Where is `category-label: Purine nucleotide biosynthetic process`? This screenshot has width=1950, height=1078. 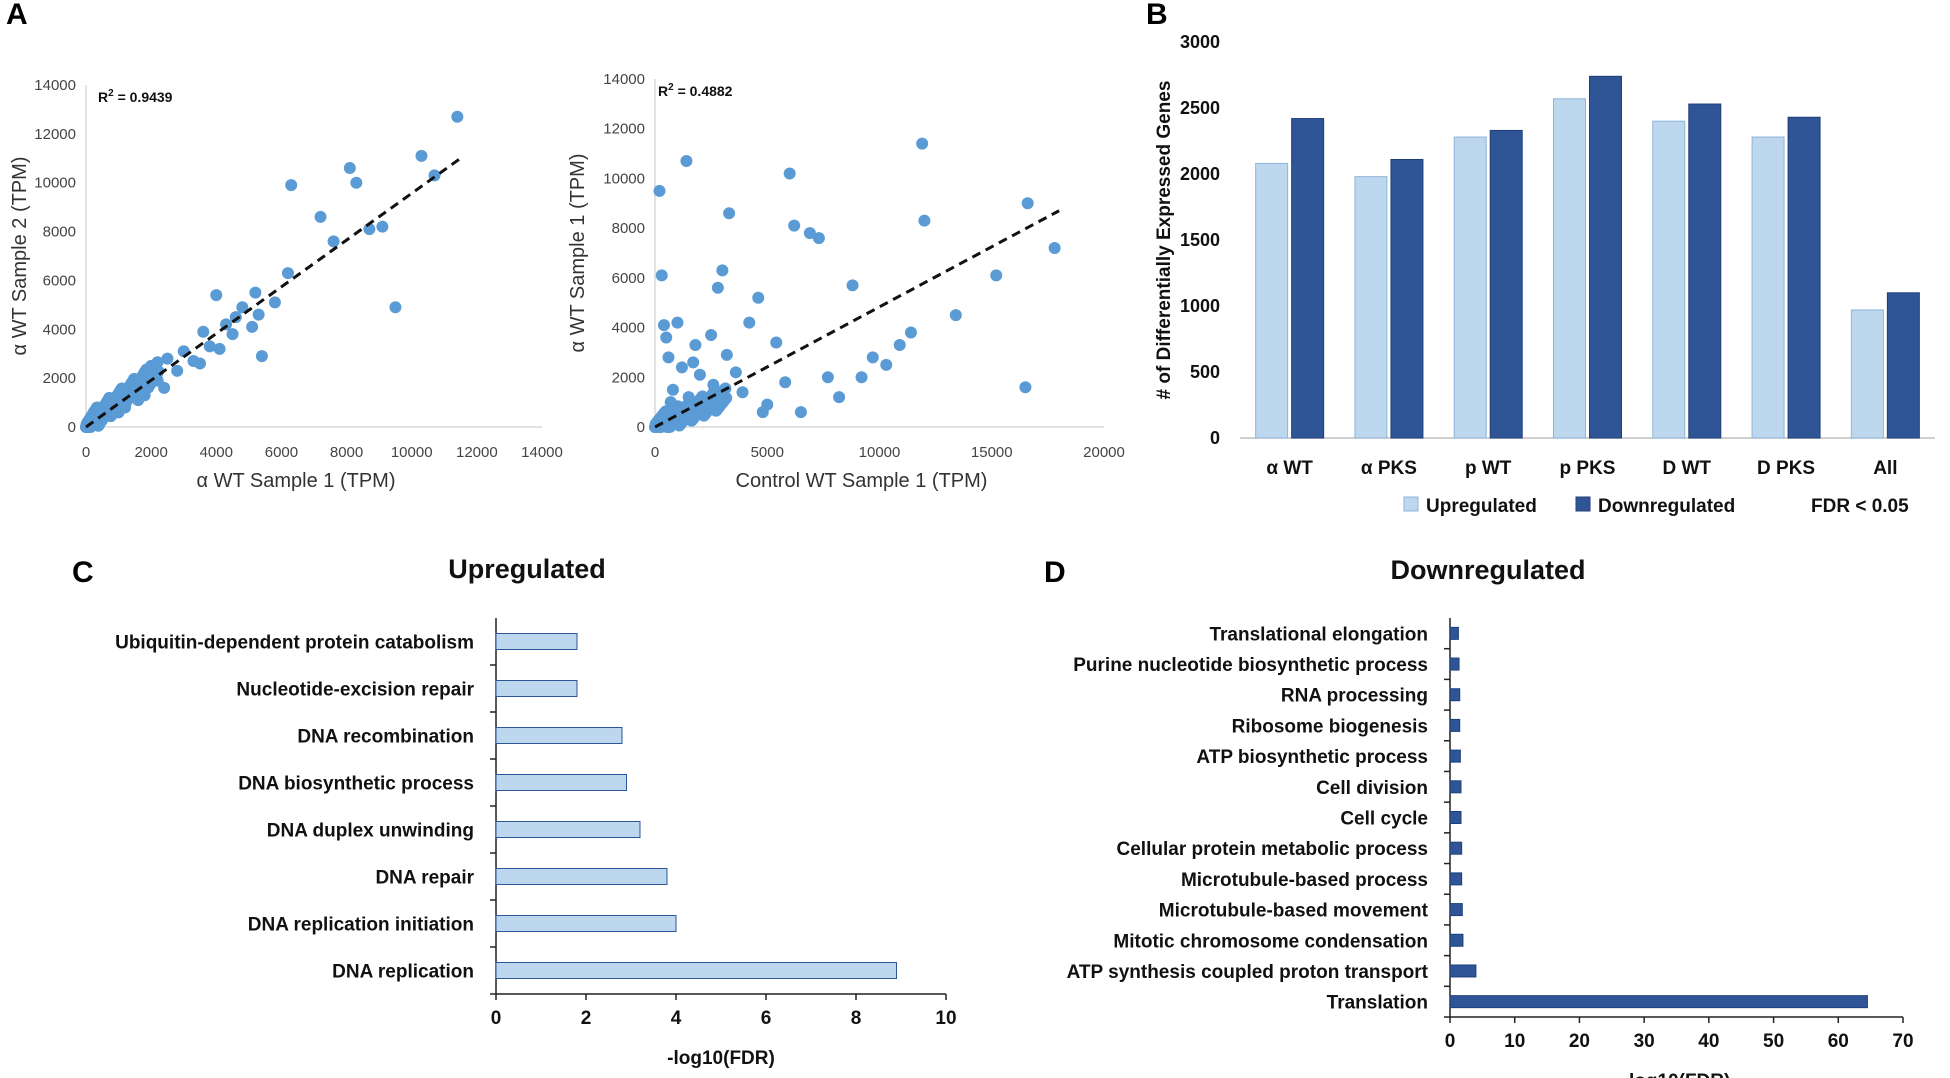
category-label: Purine nucleotide biosynthetic process is located at coordinates (1250, 665).